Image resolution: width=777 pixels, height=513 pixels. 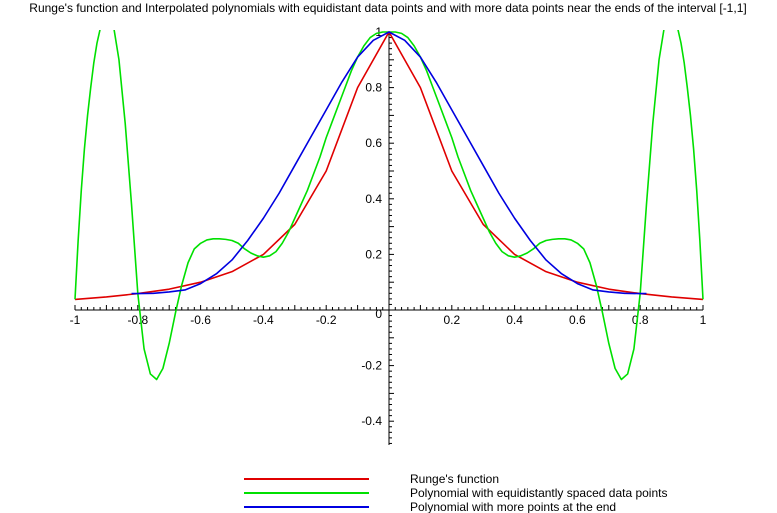 I want to click on x-tick-label: 0.2, so click(x=451, y=320).